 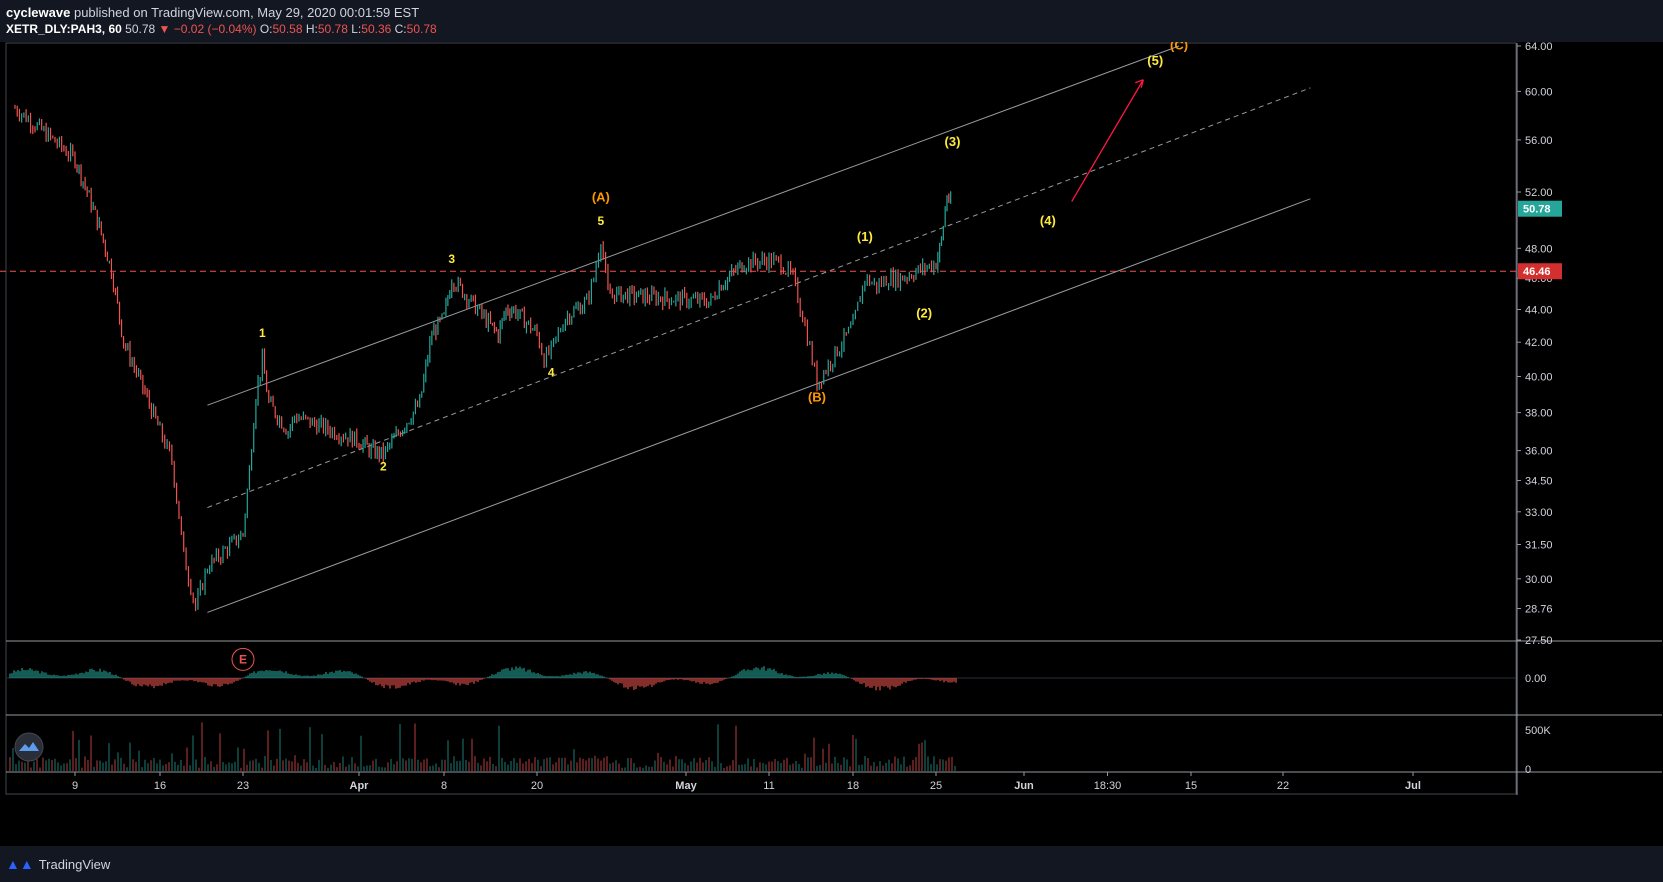 What do you see at coordinates (1535, 679) in the screenshot?
I see `oscillator-tick-label: 0.00` at bounding box center [1535, 679].